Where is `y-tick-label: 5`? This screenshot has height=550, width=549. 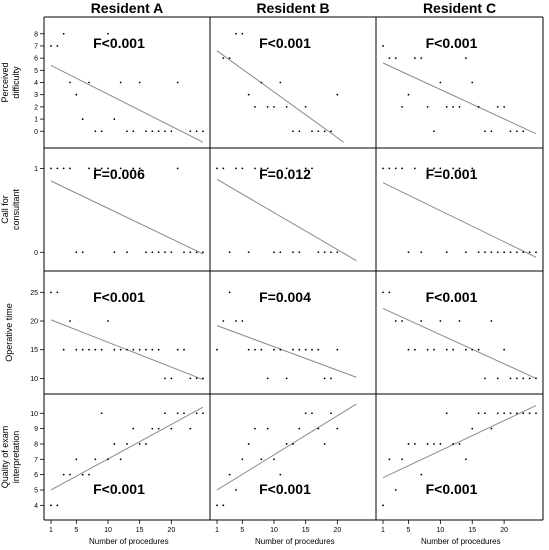
y-tick-label: 5 is located at coordinates (36, 490).